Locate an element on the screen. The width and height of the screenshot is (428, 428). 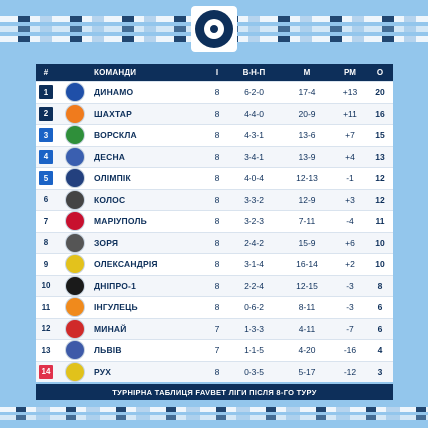
logo-ring-icon is located at coordinates (214, 29).